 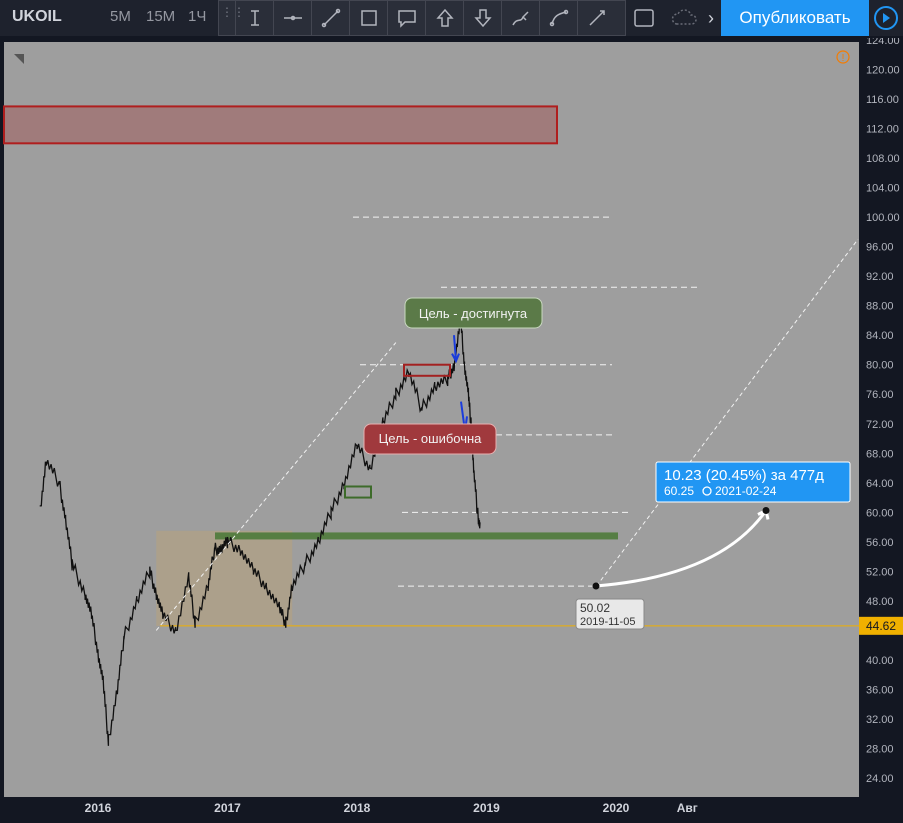 I want to click on y-tick-label: 60.00, so click(x=880, y=513).